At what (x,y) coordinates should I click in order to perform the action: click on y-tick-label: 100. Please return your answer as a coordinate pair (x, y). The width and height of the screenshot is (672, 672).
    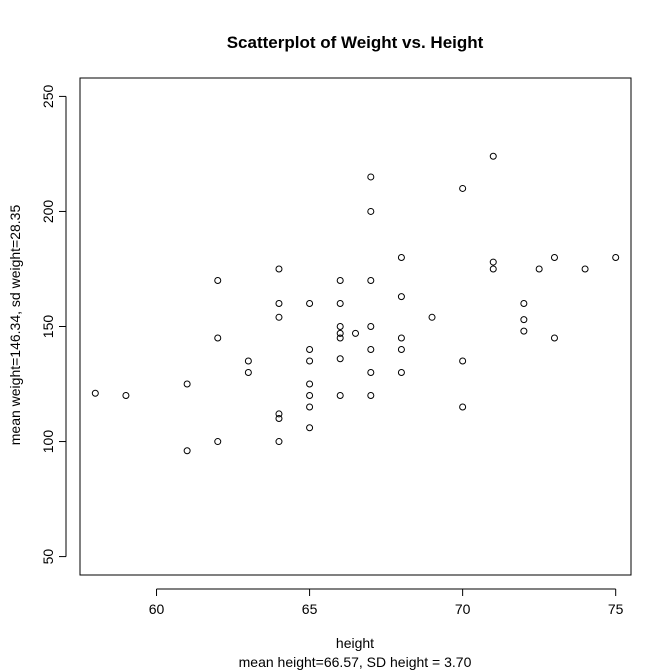
    Looking at the image, I should click on (48, 442).